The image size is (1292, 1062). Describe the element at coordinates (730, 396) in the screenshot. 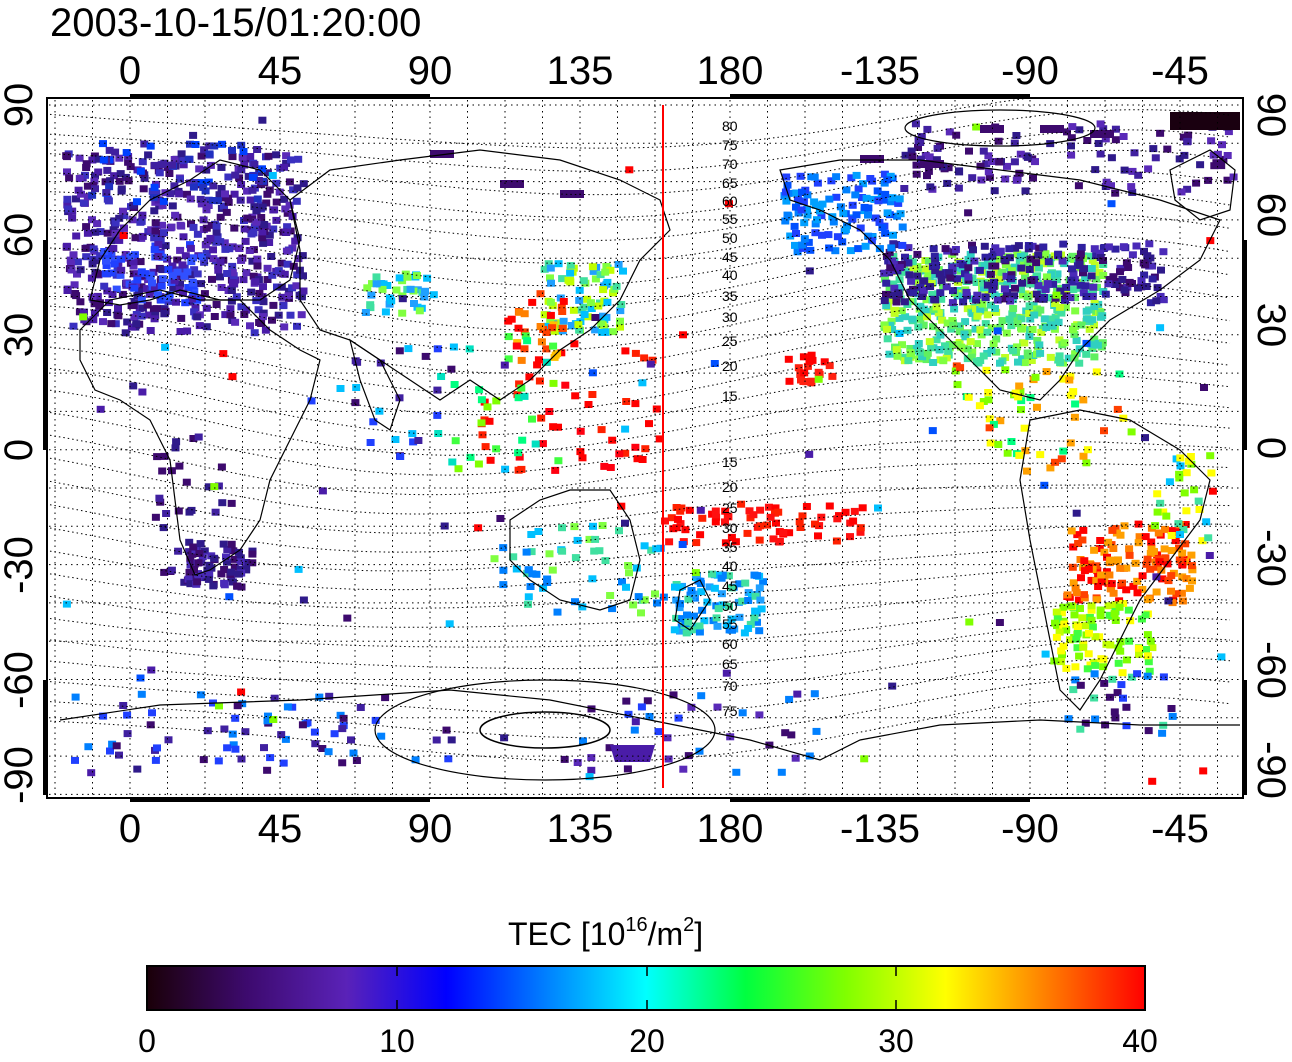

I see `contour-label: 15` at that location.